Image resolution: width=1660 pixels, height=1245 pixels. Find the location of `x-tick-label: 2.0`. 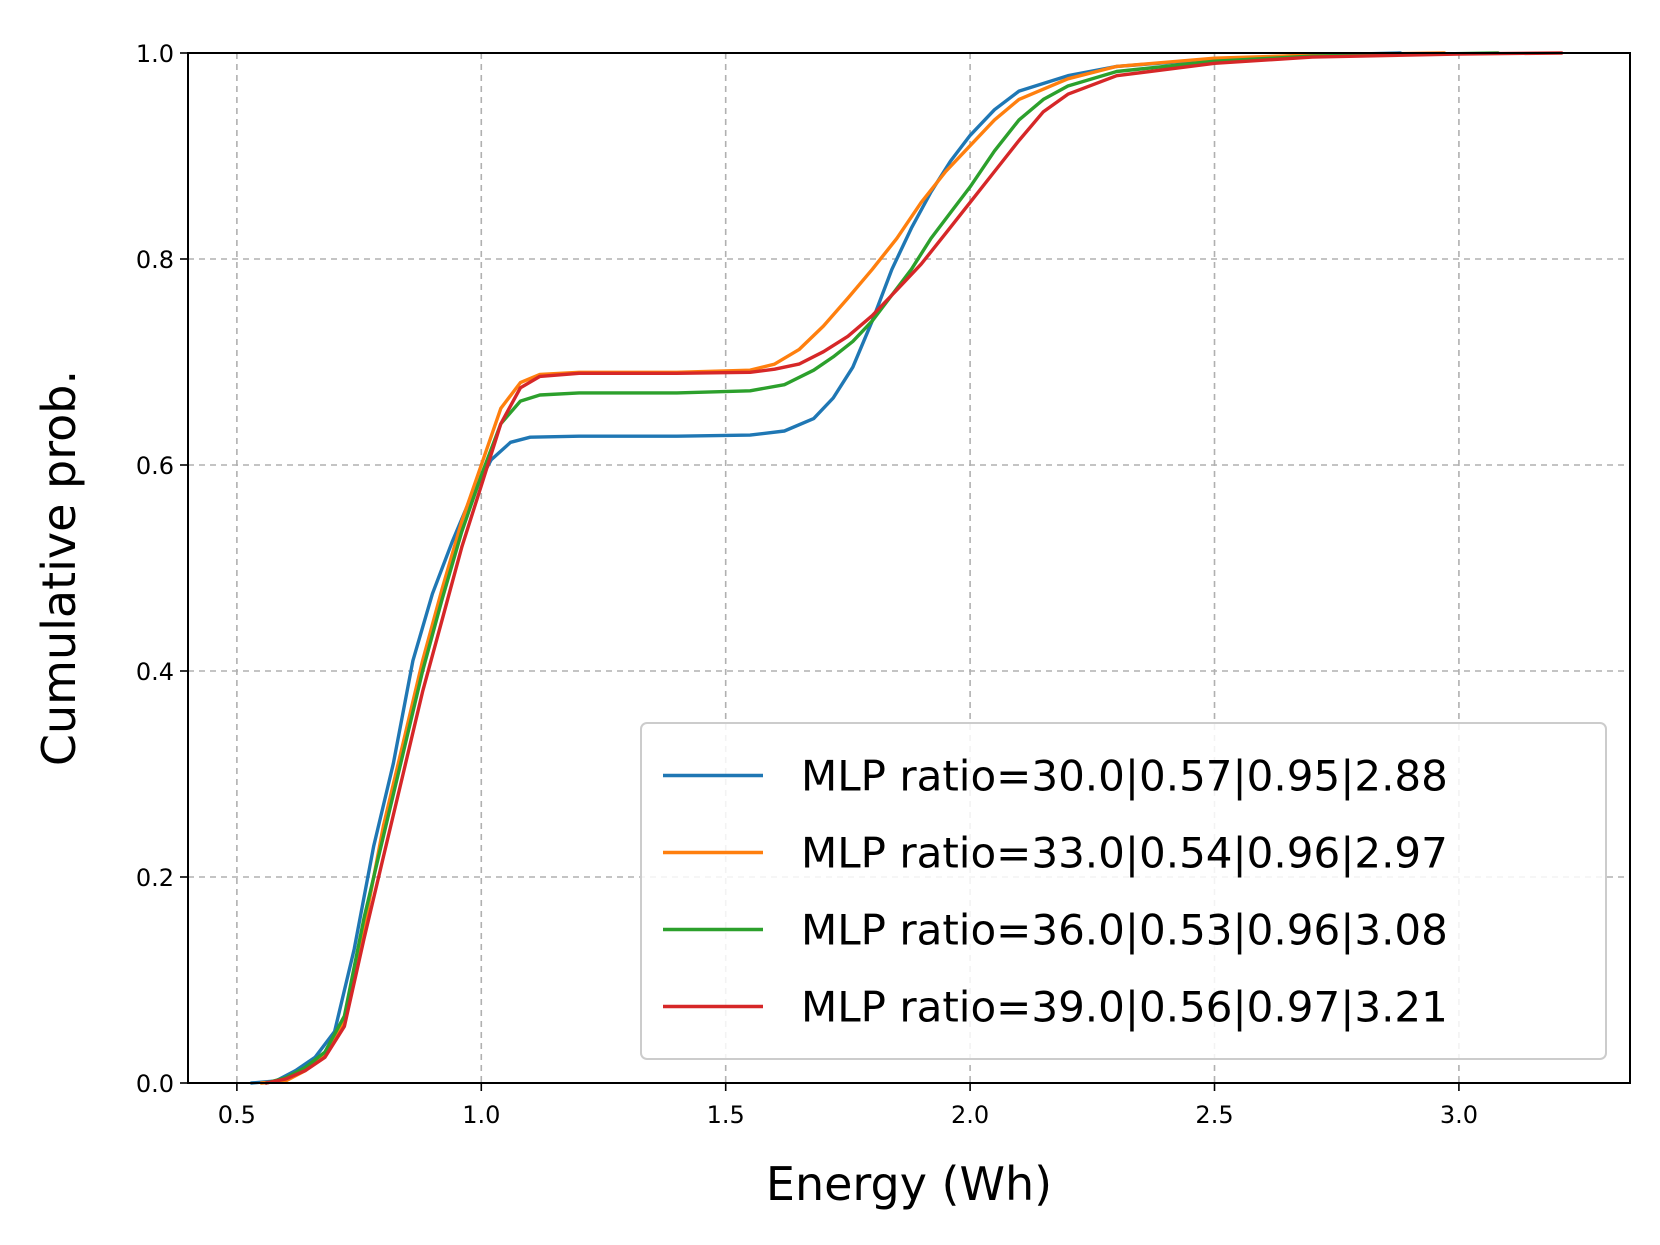

x-tick-label: 2.0 is located at coordinates (970, 1115).